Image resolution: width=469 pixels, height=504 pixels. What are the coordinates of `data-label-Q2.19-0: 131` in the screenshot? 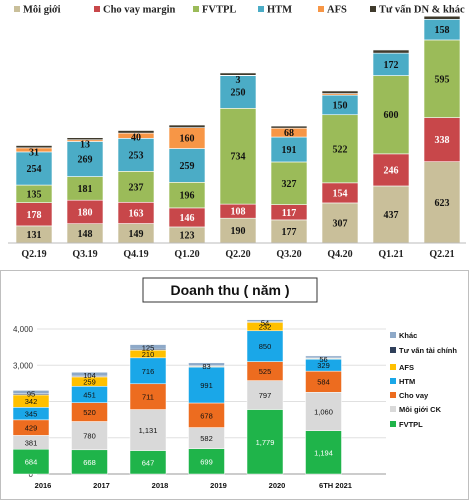 It's located at (34, 235).